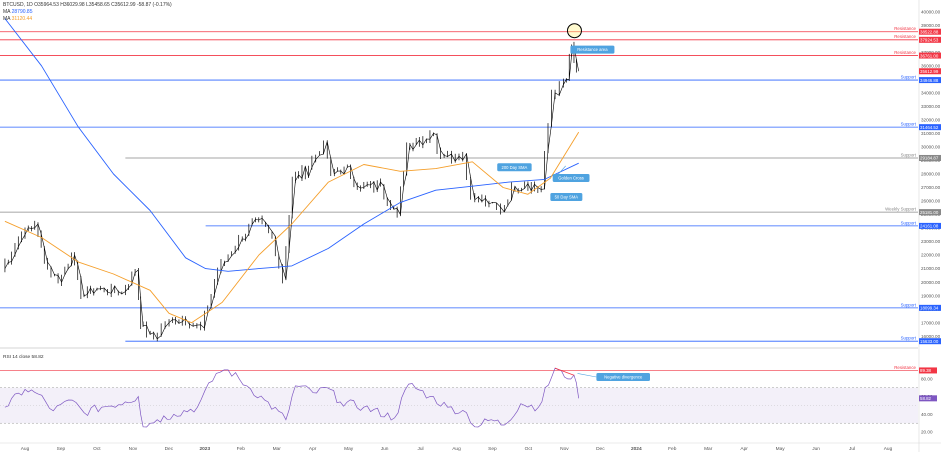 This screenshot has height=457, width=941. I want to click on level-price-tag-text: 25181.00, so click(929, 212).